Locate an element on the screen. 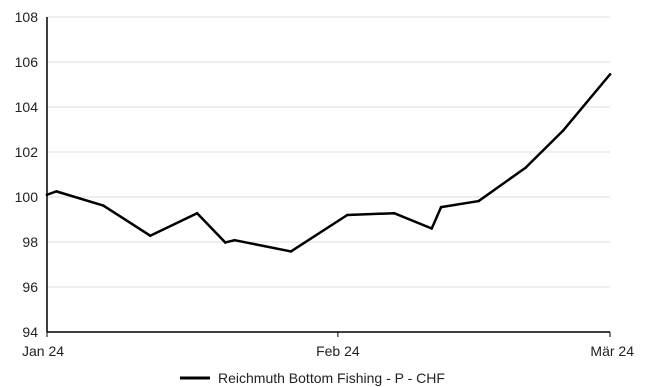  y-axis: 94 96 98 100 102 104 106 108 is located at coordinates (31, 174).